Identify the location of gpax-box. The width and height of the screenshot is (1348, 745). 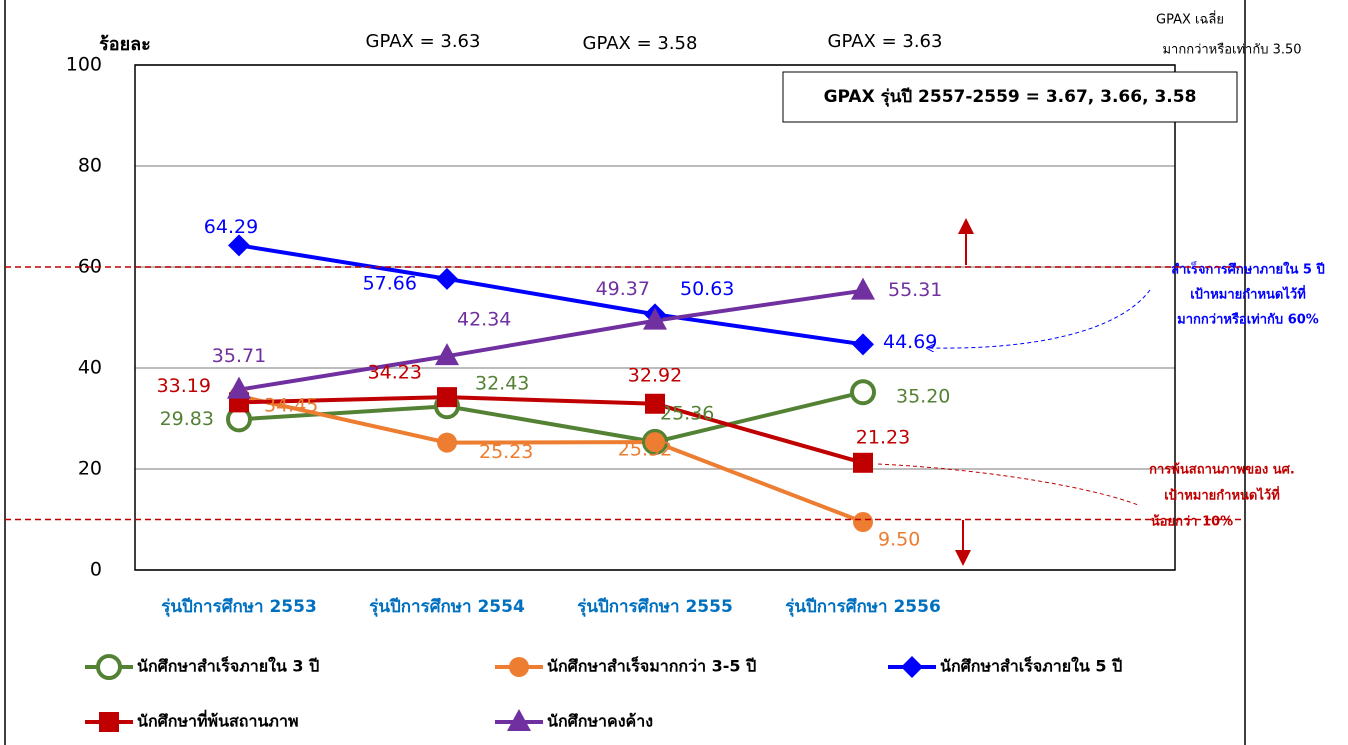
(1010, 97).